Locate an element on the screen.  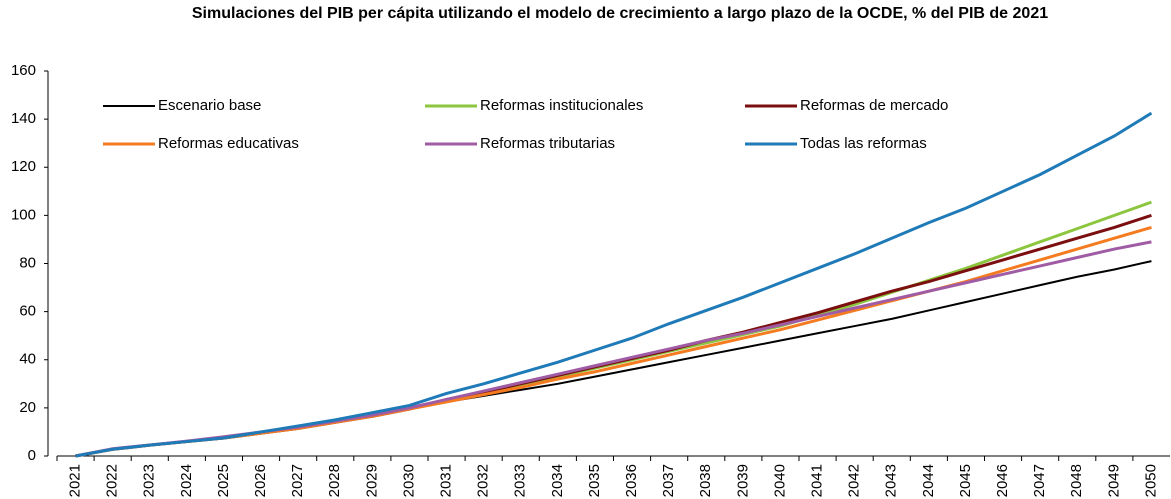
y-tick-label: 80 is located at coordinates (27, 262).